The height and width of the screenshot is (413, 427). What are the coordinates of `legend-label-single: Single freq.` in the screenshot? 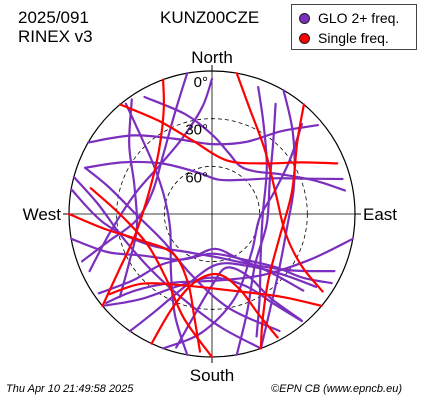 It's located at (353, 38).